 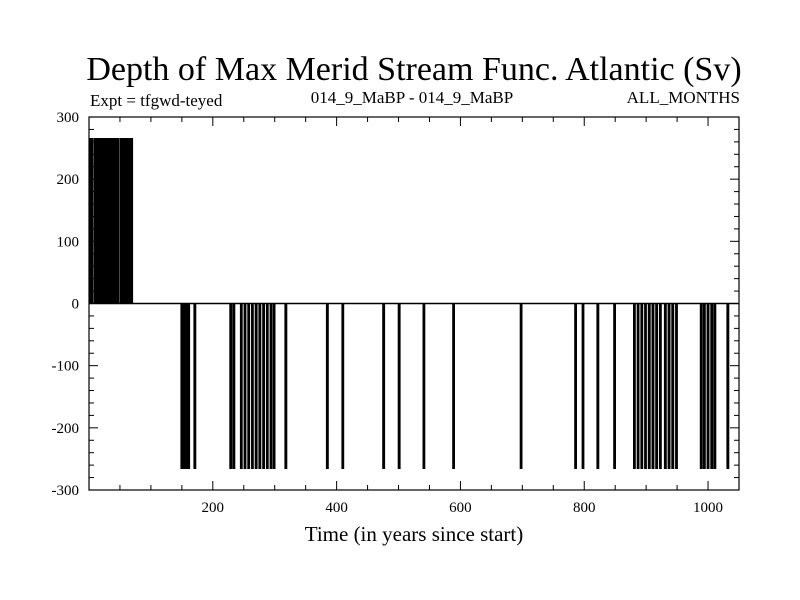 I want to click on x-tick-label: 200, so click(x=213, y=508).